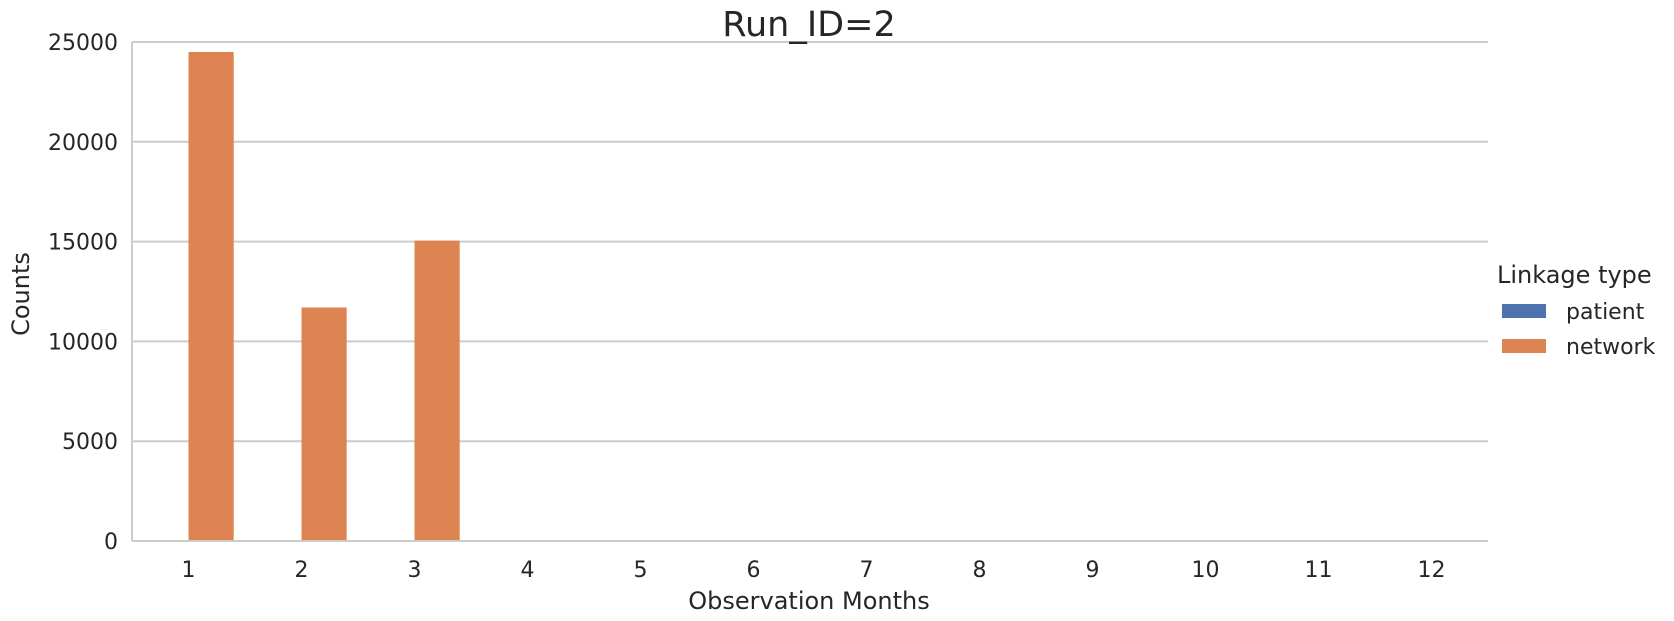 The image size is (1674, 621). I want to click on x-tick-label: 9, so click(1093, 570).